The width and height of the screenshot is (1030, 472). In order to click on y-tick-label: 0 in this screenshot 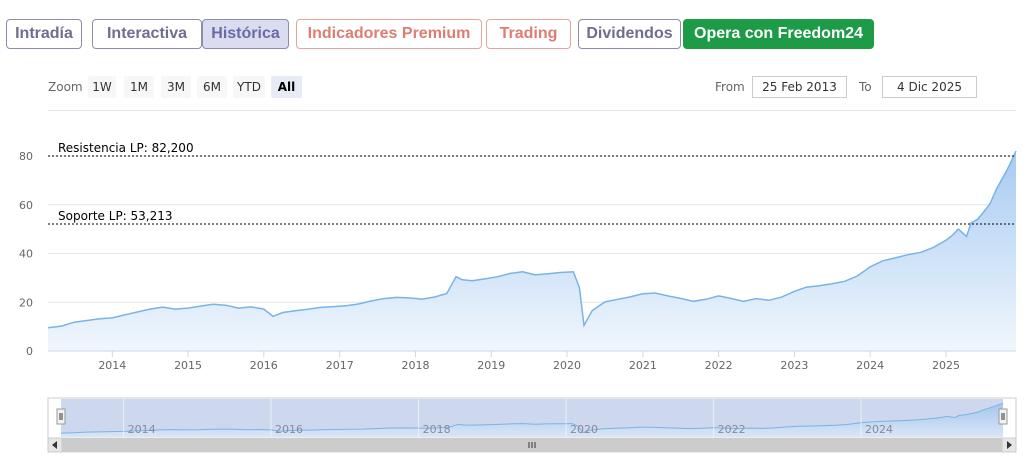, I will do `click(29, 351)`.